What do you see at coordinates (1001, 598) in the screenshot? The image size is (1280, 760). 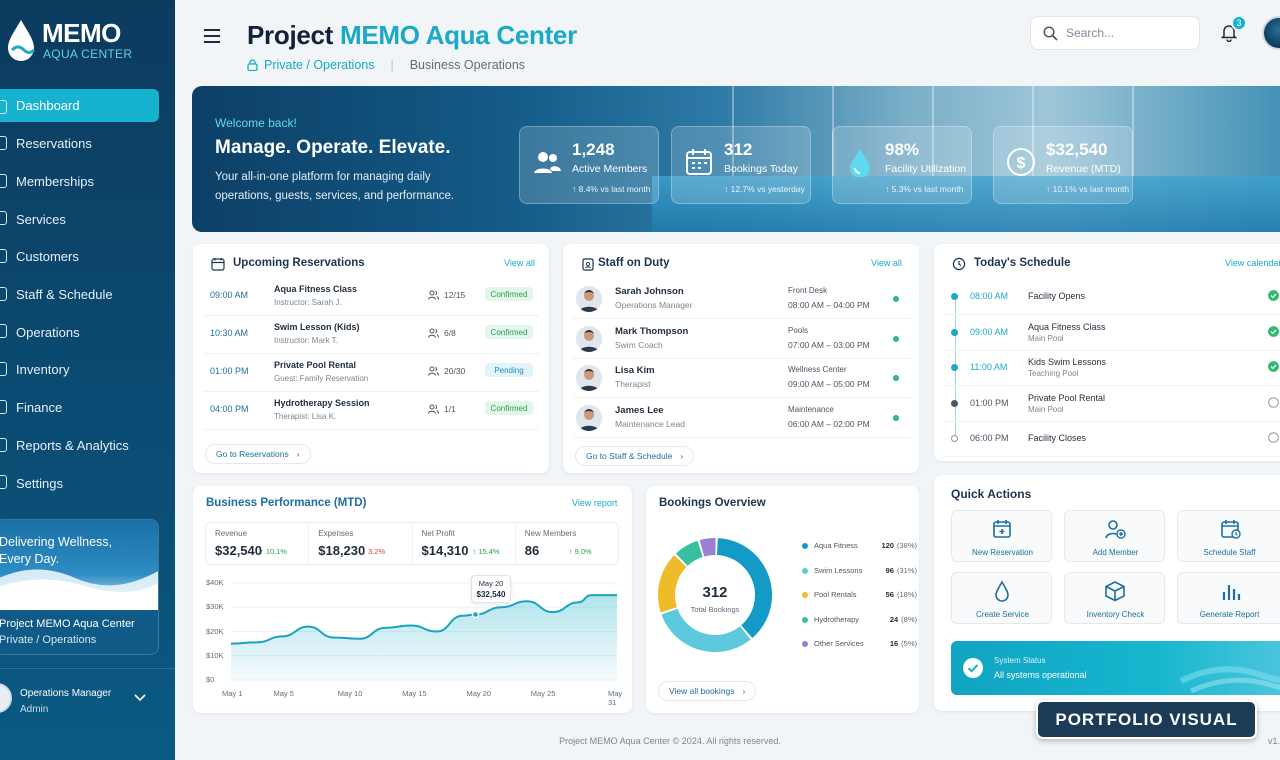 I see `quick-action-create-service-button: Create Service` at bounding box center [1001, 598].